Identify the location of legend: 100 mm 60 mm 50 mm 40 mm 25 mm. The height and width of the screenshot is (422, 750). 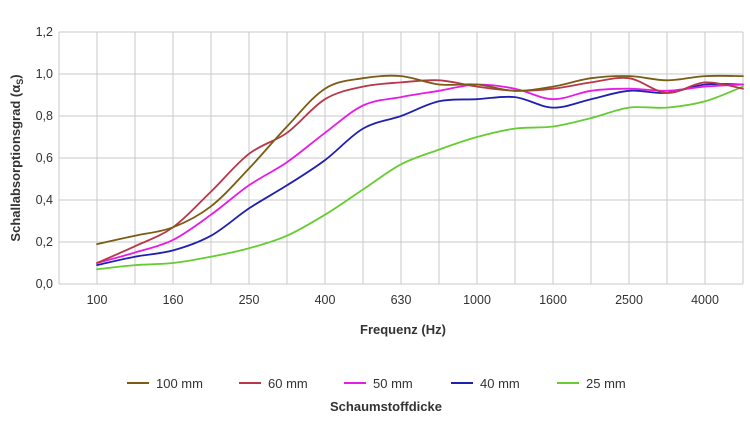
(376, 383).